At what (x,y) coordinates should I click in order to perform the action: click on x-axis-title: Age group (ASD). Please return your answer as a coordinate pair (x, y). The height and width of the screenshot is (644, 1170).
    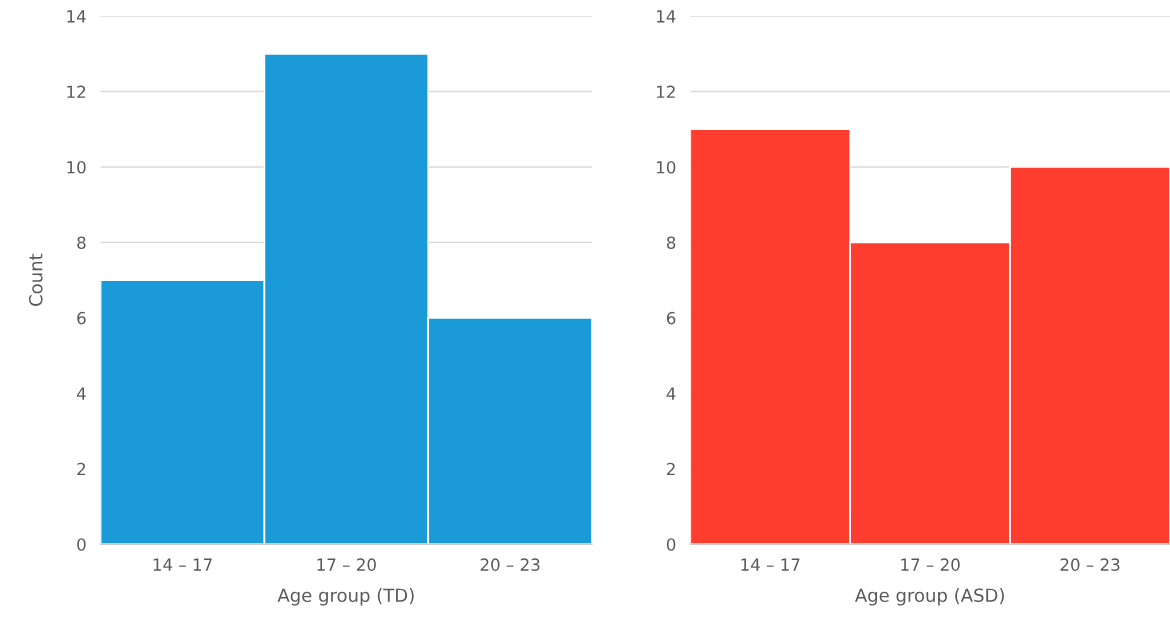
    Looking at the image, I should click on (929, 597).